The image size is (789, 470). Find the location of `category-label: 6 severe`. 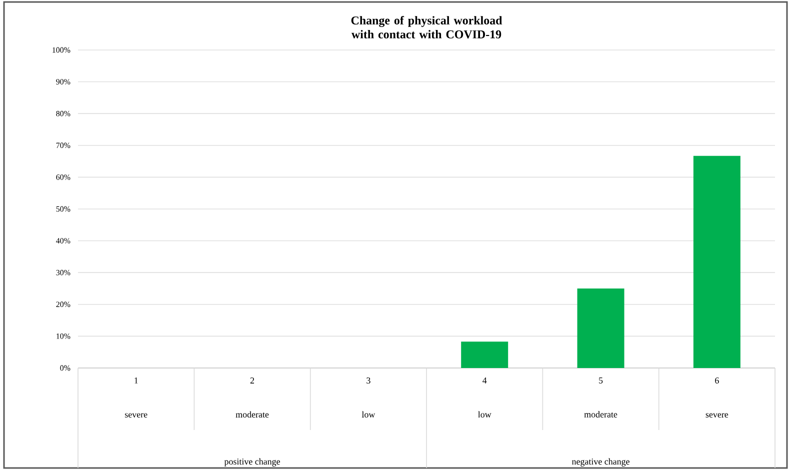

category-label: 6 severe is located at coordinates (717, 398).